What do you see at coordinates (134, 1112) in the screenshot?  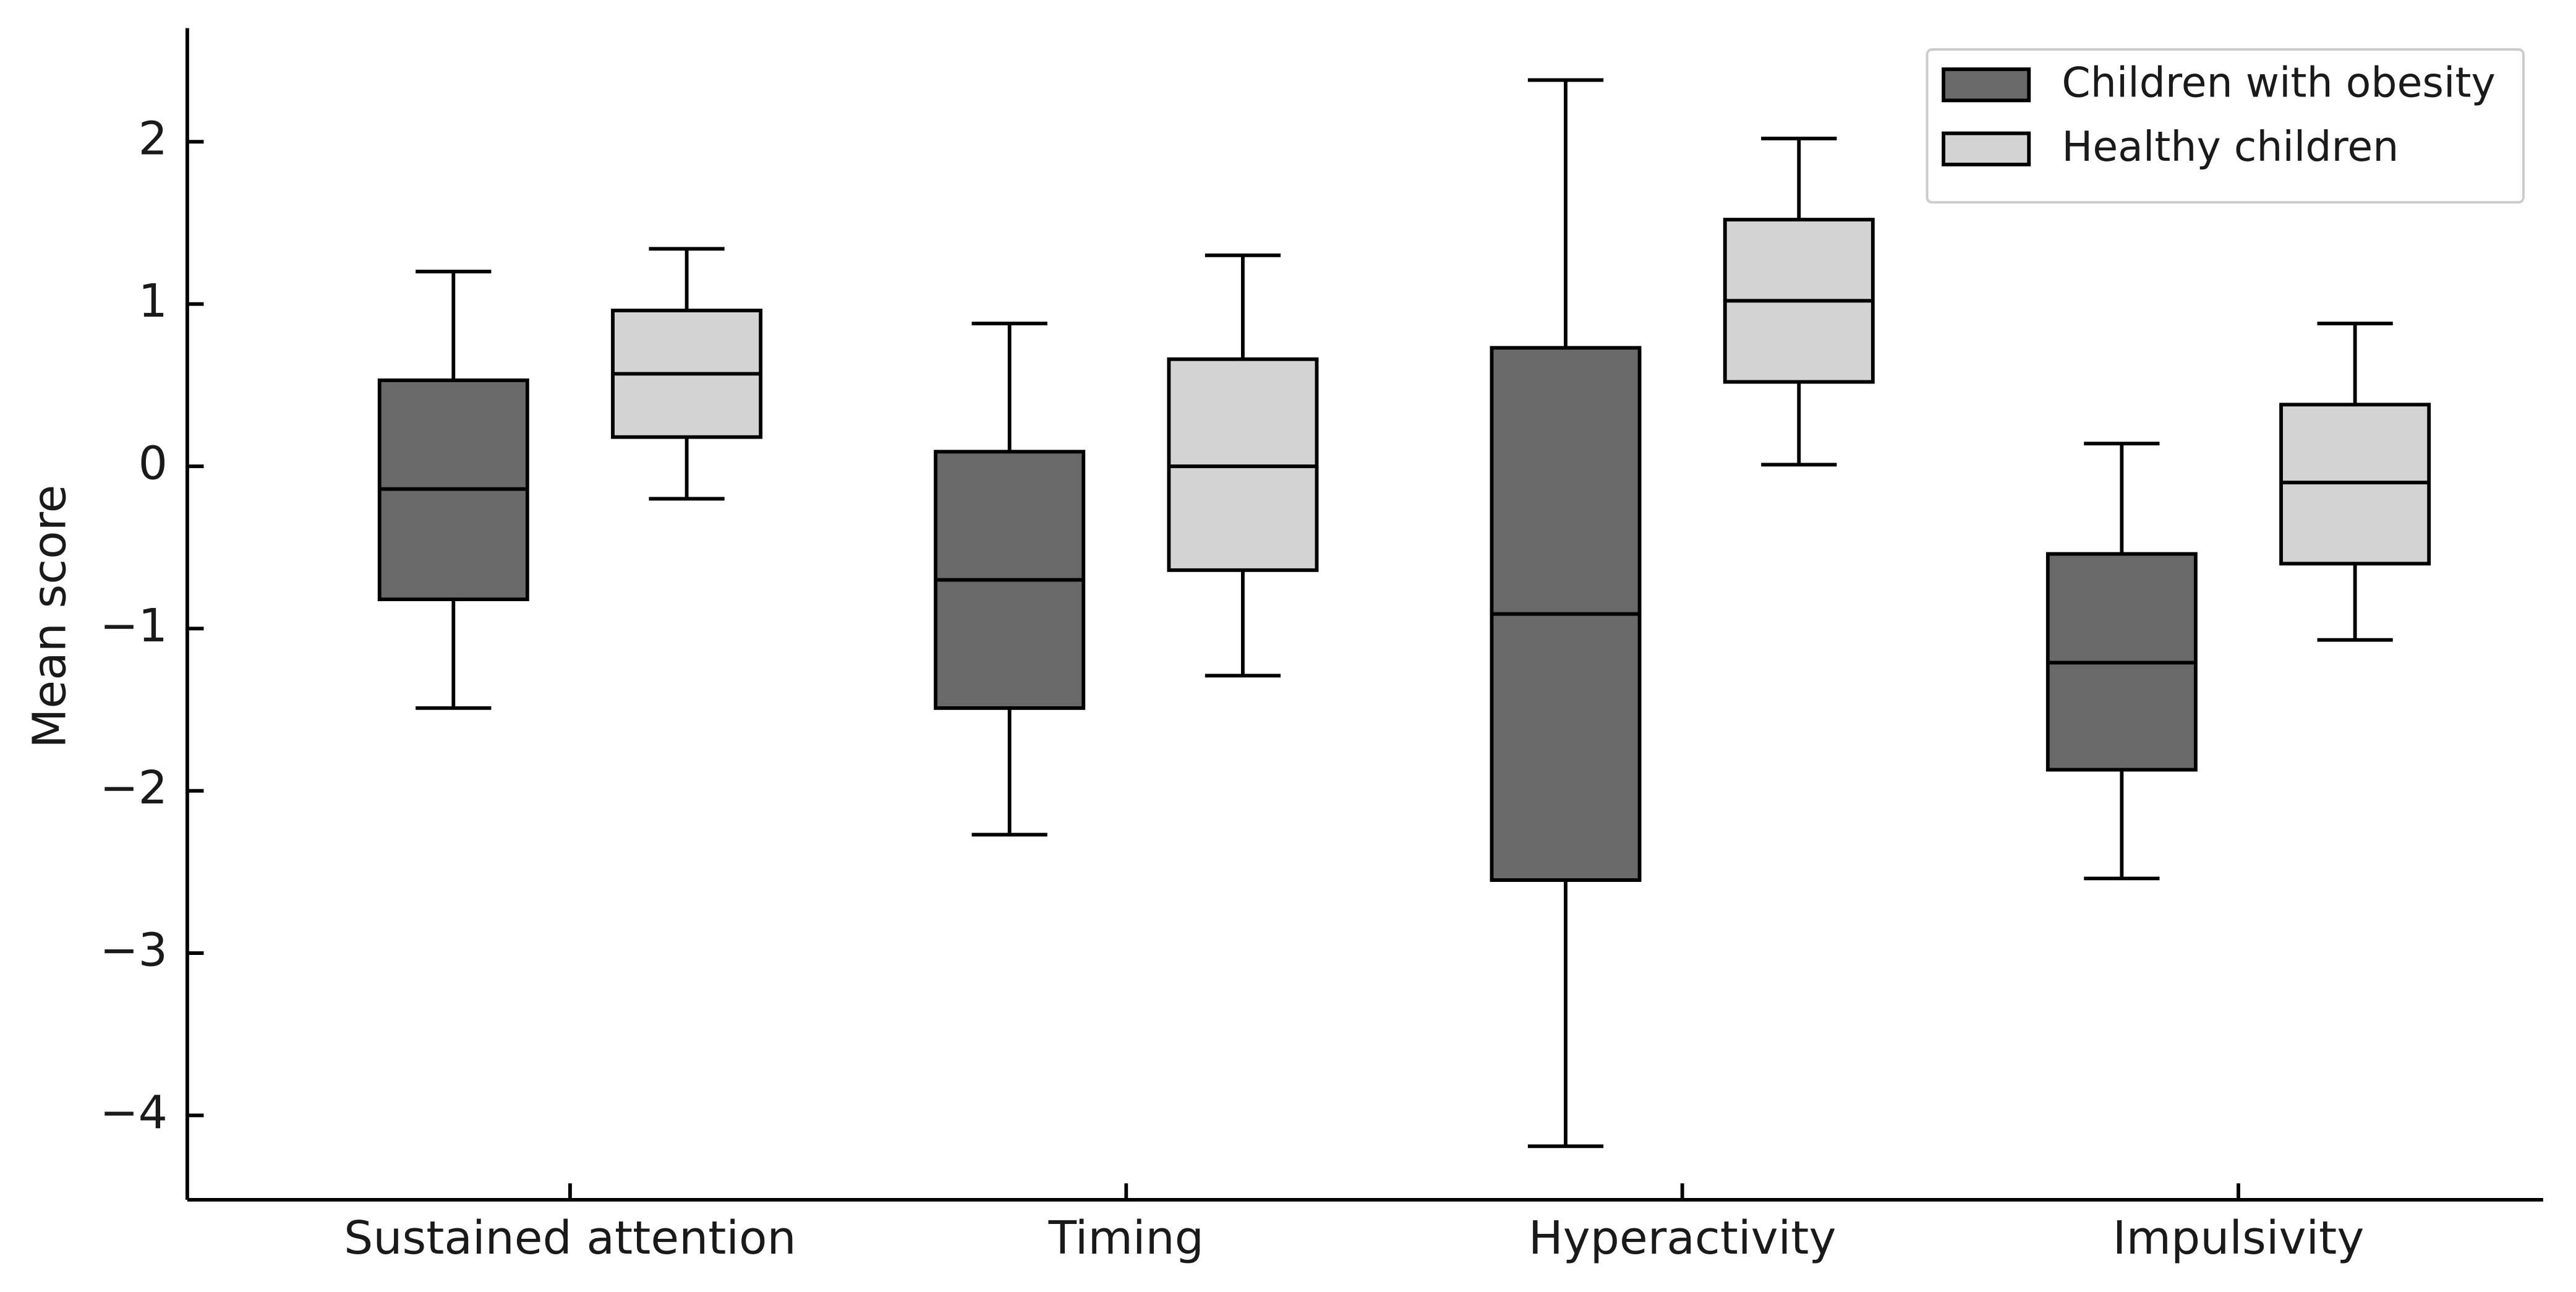 I see `y-tick-label: −4` at bounding box center [134, 1112].